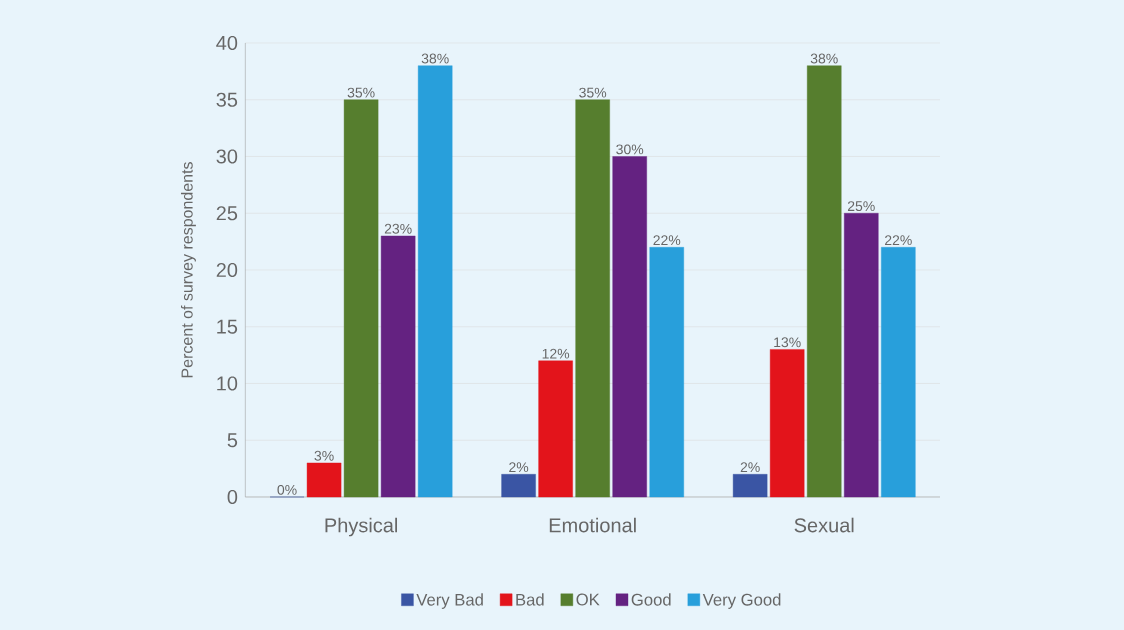  Describe the element at coordinates (398, 228) in the screenshot. I see `data-label: 23%` at that location.